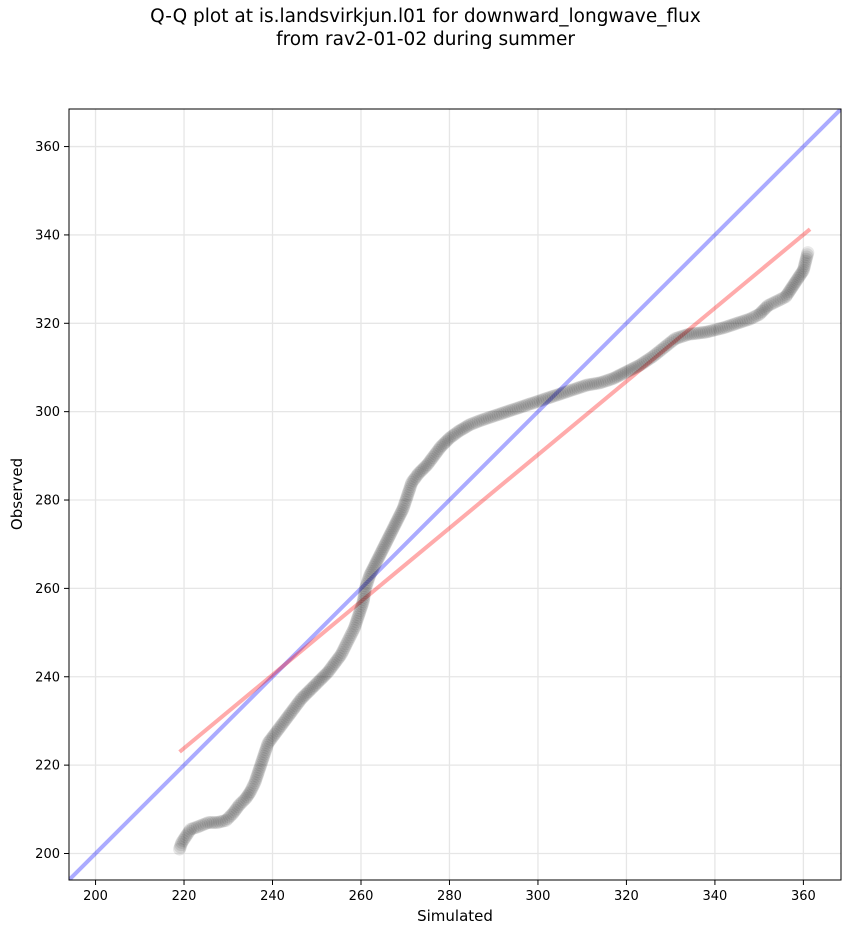 This screenshot has width=851, height=934. Describe the element at coordinates (47, 412) in the screenshot. I see `y-tick-label: 300` at that location.